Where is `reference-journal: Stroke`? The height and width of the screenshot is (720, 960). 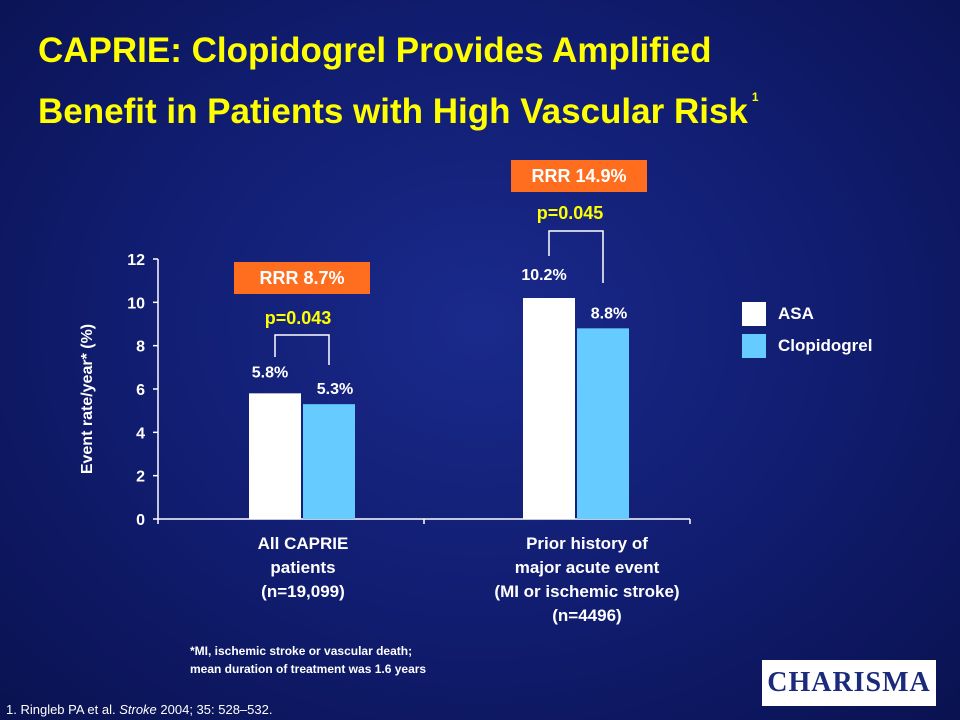
reference-journal: Stroke is located at coordinates (138, 709).